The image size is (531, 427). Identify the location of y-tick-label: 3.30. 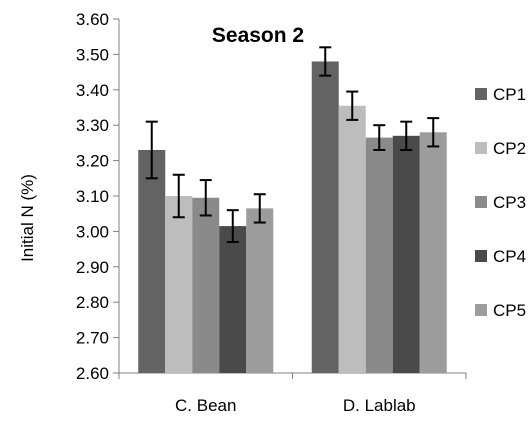
(92, 125).